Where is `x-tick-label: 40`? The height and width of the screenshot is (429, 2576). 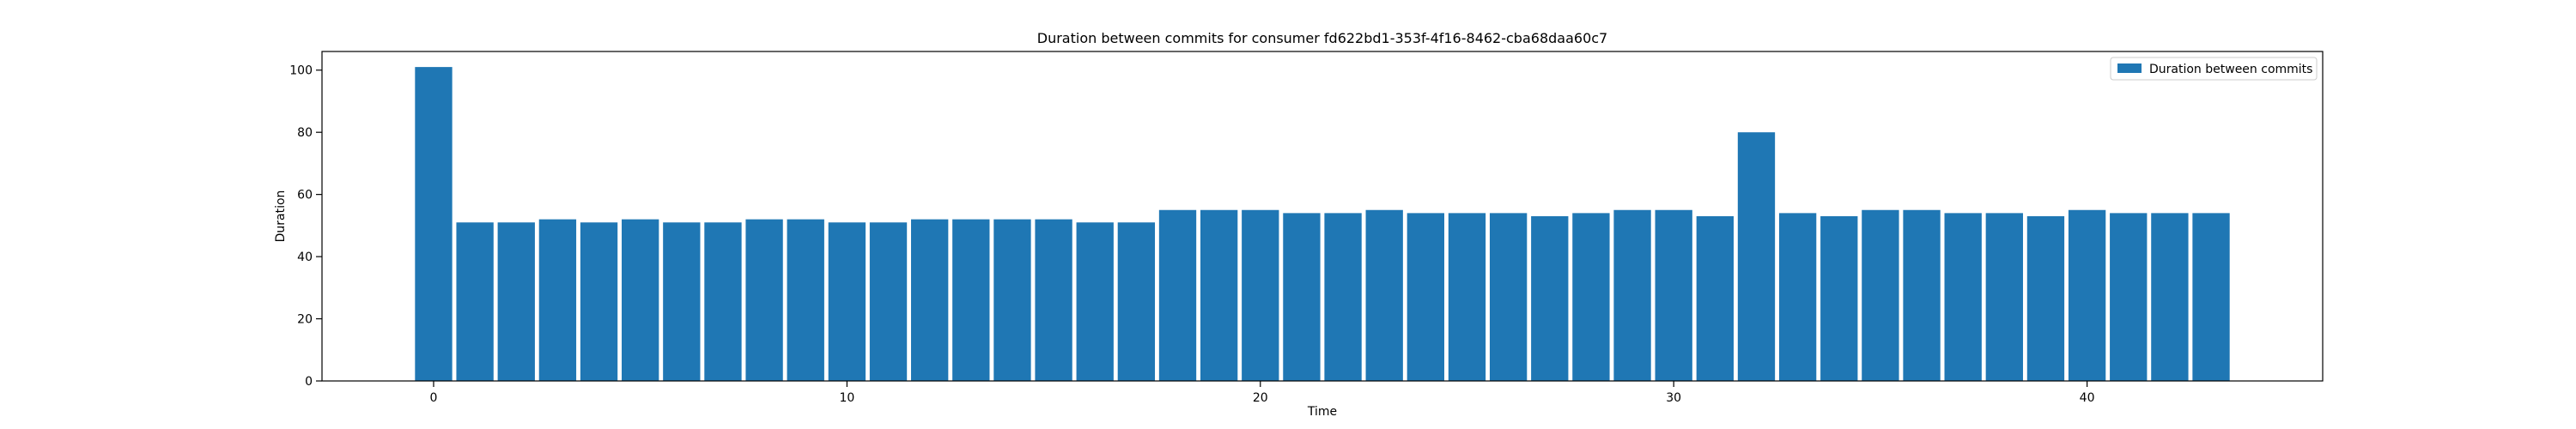 x-tick-label: 40 is located at coordinates (2087, 398).